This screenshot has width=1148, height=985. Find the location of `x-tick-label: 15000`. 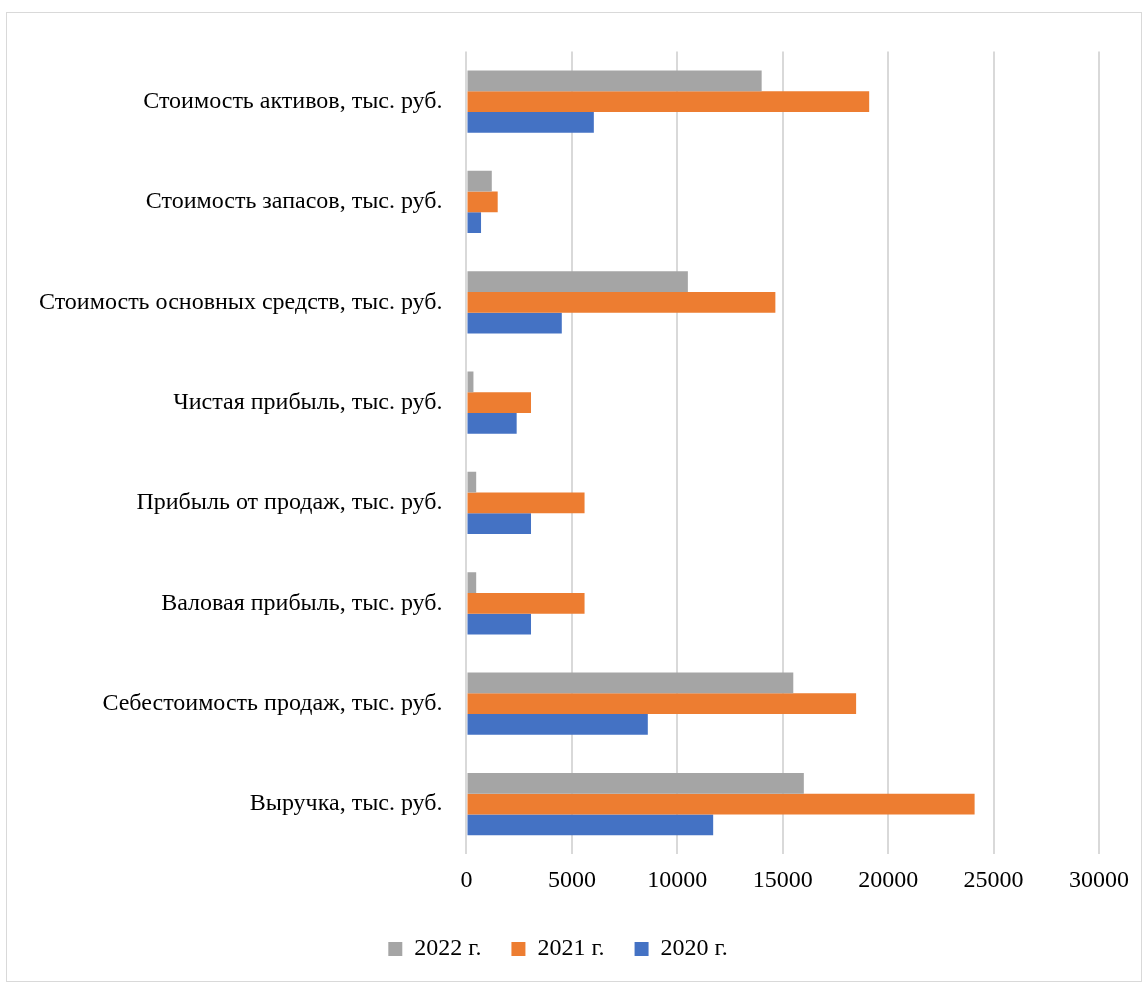

x-tick-label: 15000 is located at coordinates (782, 878).